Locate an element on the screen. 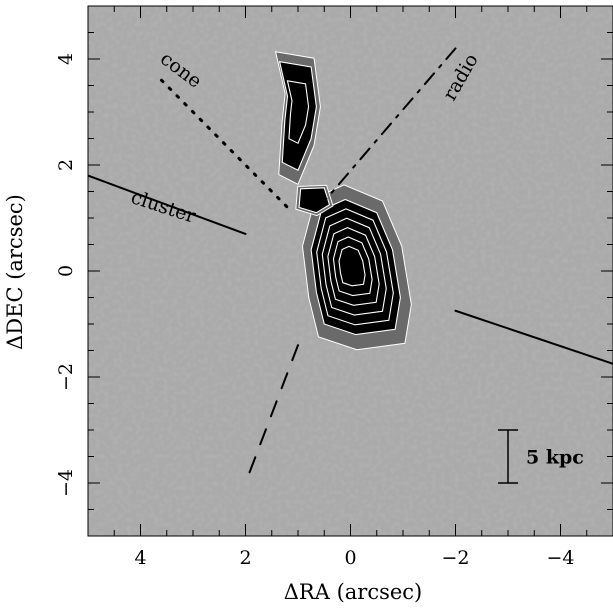 Image resolution: width=613 pixels, height=609 pixels. scale-bar: 5 kpc is located at coordinates (541, 456).